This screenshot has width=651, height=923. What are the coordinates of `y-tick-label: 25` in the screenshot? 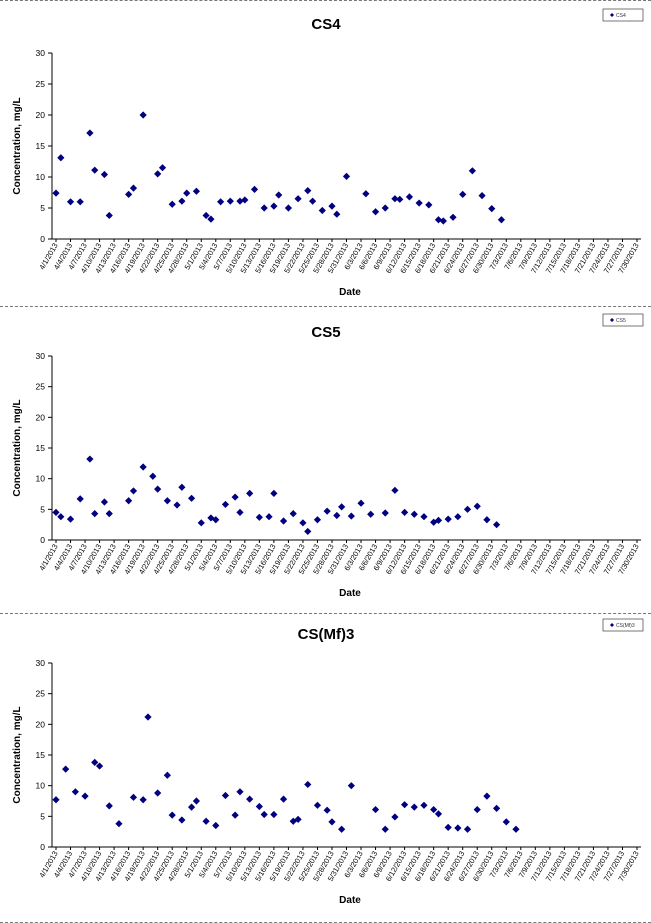 It's located at (41, 387).